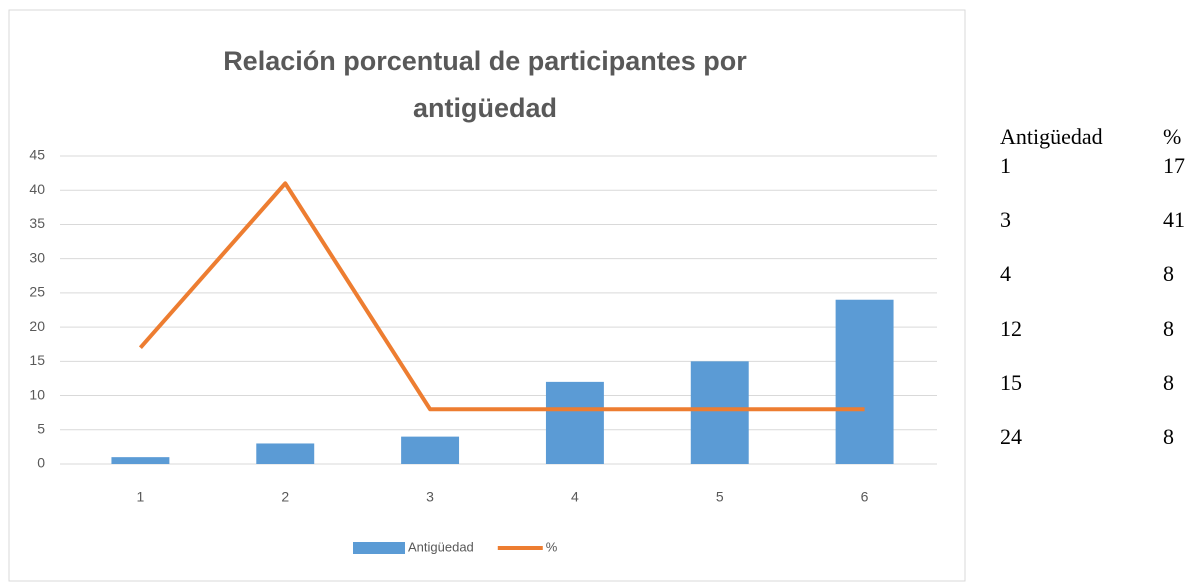 The width and height of the screenshot is (1199, 583). I want to click on table-cell: 3, so click(1005, 219).